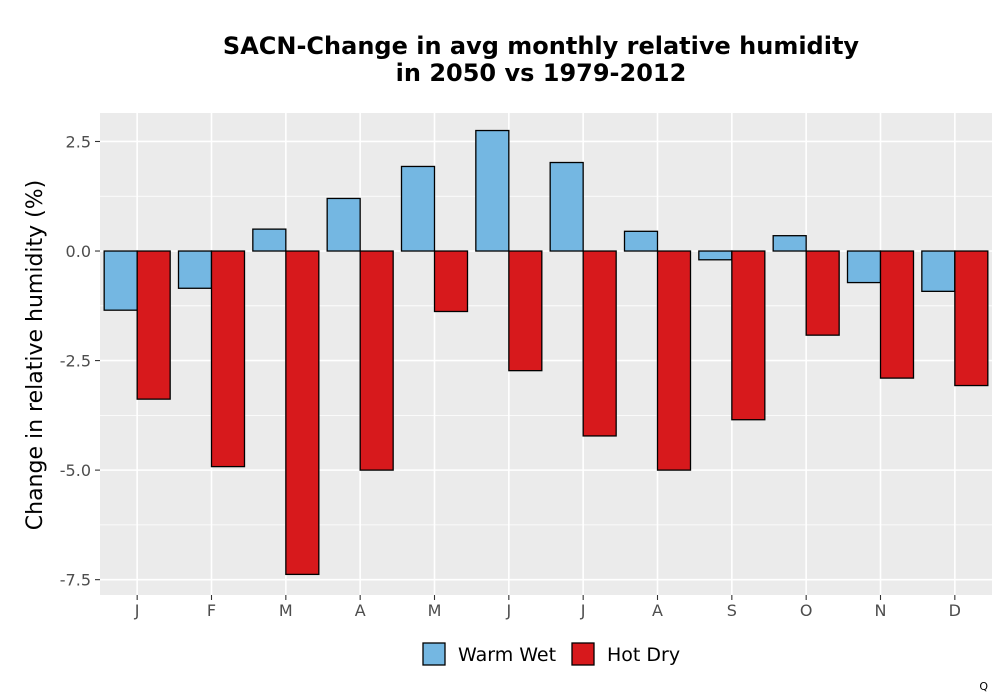 The image size is (1000, 700). I want to click on x-tick-label: N, so click(881, 610).